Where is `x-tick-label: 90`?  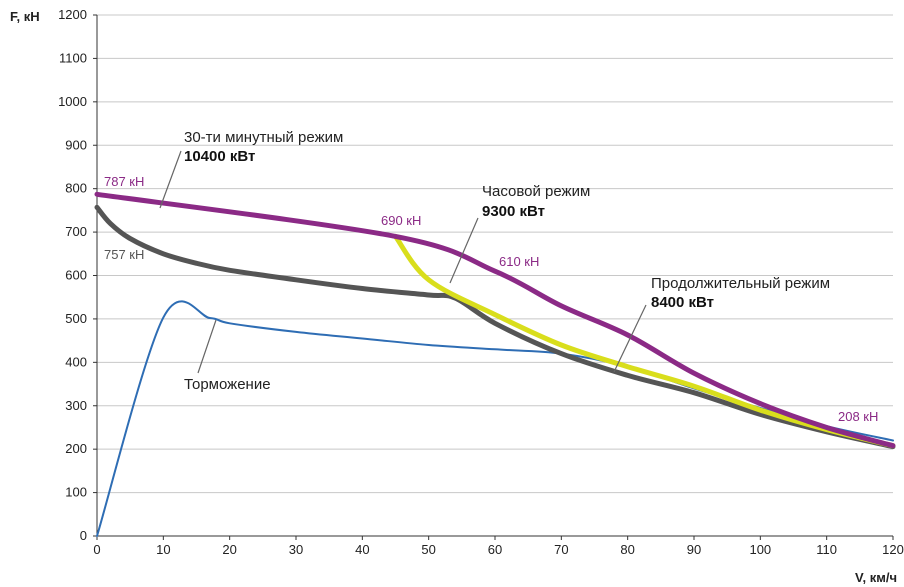
x-tick-label: 90 is located at coordinates (694, 549).